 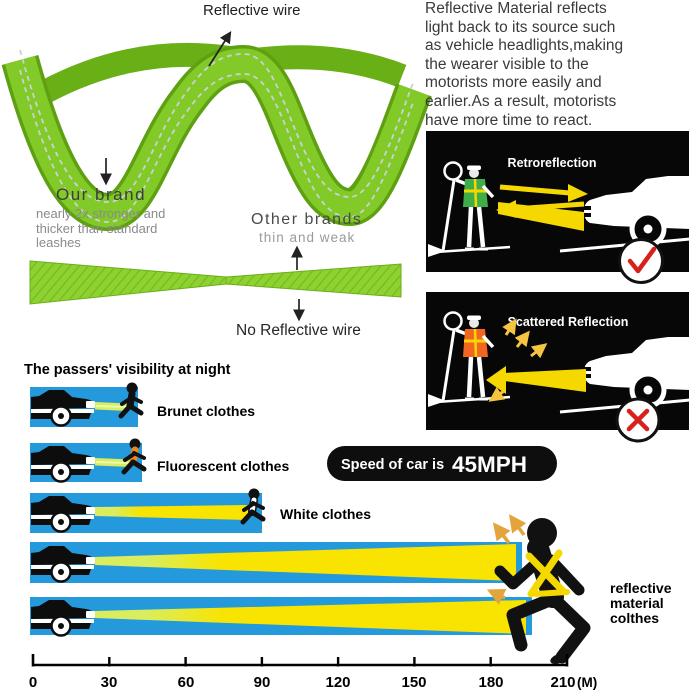 I want to click on retroreflection-panel: Retroreflection, so click(x=560, y=207).